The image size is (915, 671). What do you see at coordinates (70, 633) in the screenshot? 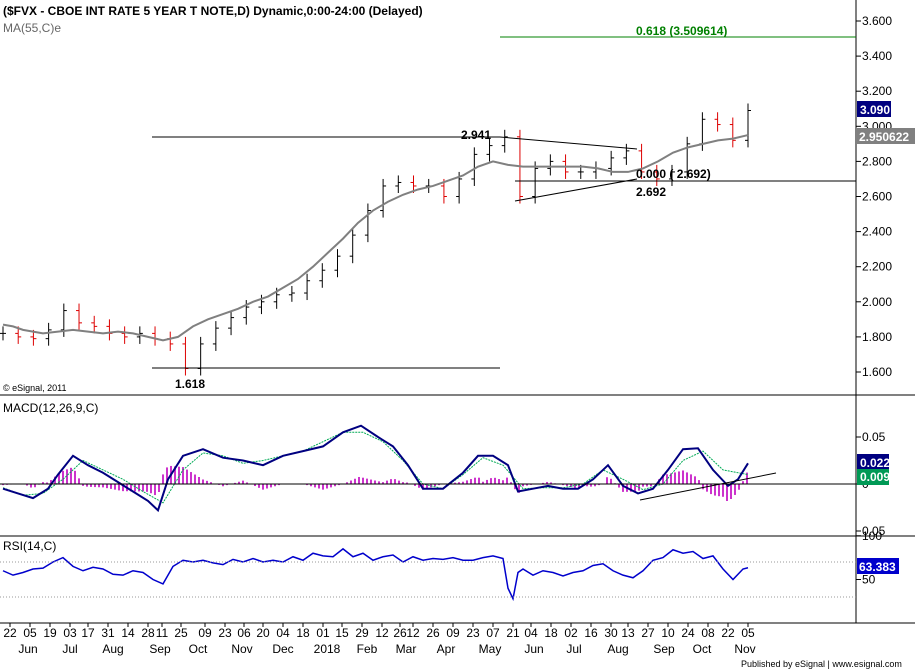
I see `x-day-label: 03` at bounding box center [70, 633].